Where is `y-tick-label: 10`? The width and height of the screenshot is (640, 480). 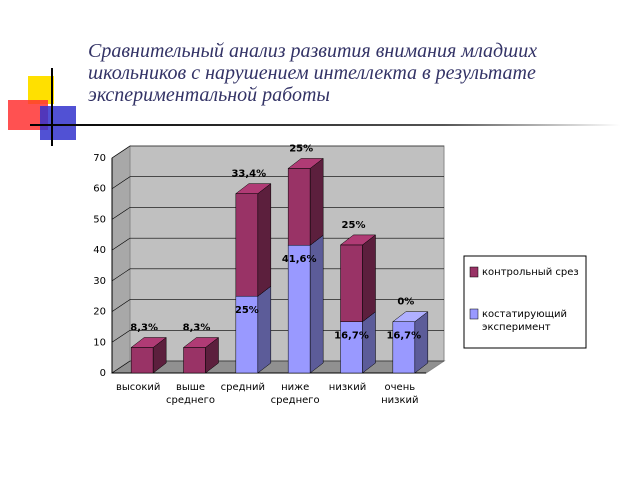 y-tick-label: 10 is located at coordinates (99, 342).